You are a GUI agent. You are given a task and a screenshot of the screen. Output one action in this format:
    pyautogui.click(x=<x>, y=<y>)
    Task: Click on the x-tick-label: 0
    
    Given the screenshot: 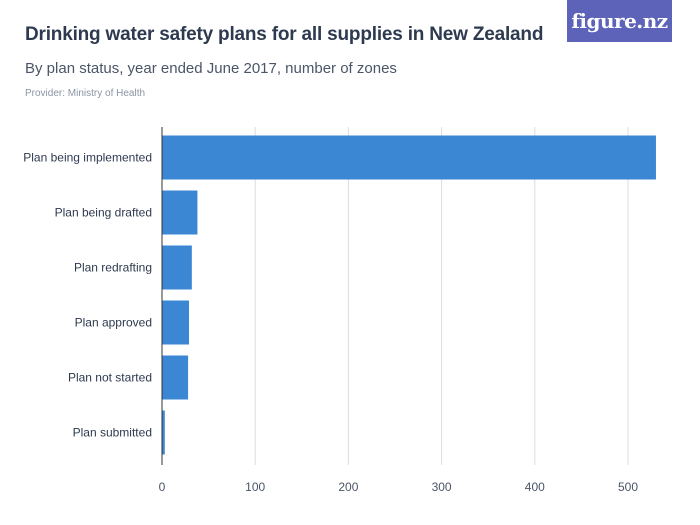 What is the action you would take?
    pyautogui.click(x=162, y=487)
    